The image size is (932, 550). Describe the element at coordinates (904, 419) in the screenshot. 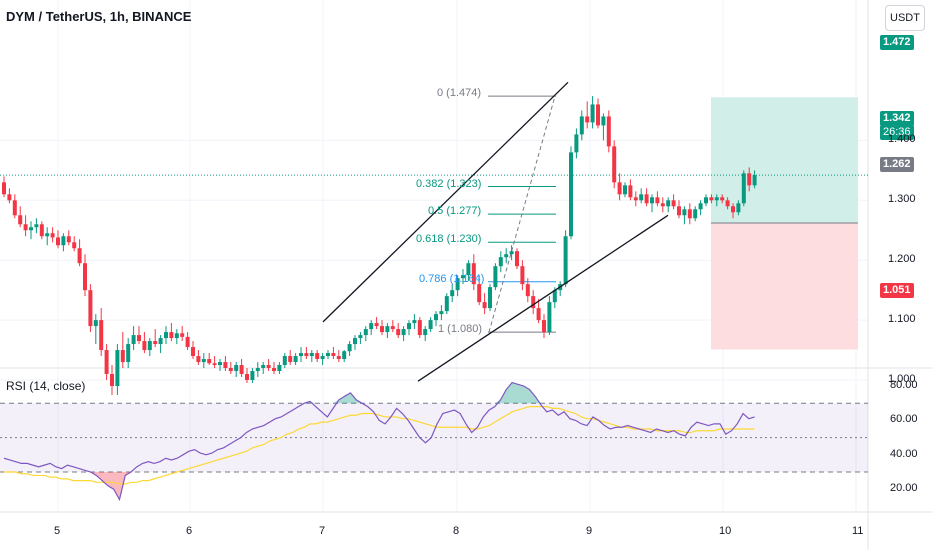

I see `rsi-tick-label: 60.00` at that location.